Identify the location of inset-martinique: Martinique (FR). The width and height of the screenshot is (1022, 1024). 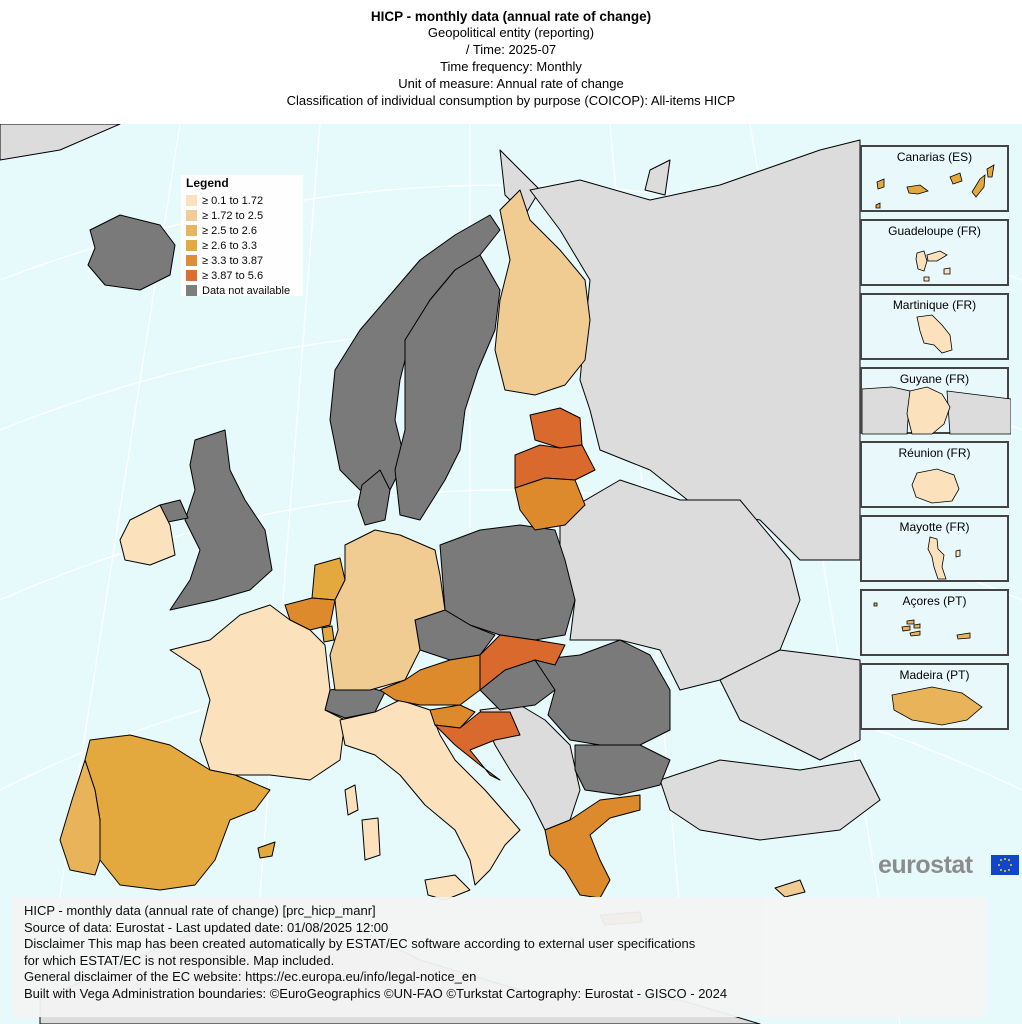
(934, 326).